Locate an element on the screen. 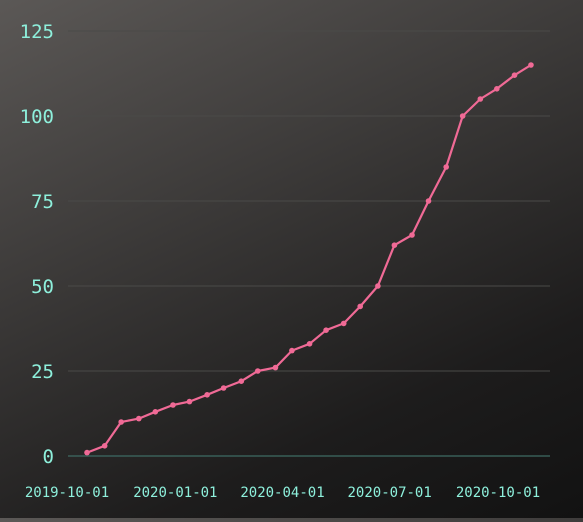 This screenshot has height=522, width=583. y-tick-label: 25 is located at coordinates (42, 372).